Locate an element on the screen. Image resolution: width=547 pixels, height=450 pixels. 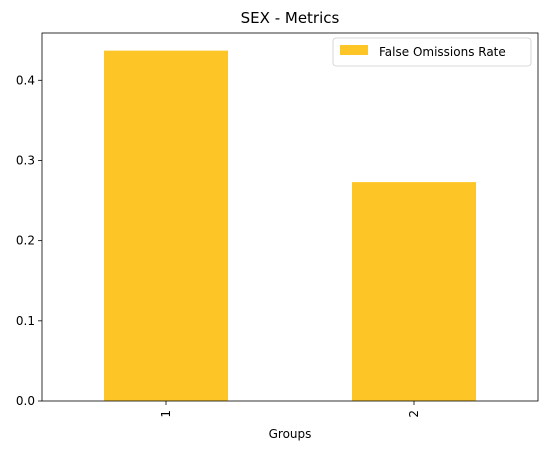
y-tick-label-0: 0.0 is located at coordinates (25, 401).